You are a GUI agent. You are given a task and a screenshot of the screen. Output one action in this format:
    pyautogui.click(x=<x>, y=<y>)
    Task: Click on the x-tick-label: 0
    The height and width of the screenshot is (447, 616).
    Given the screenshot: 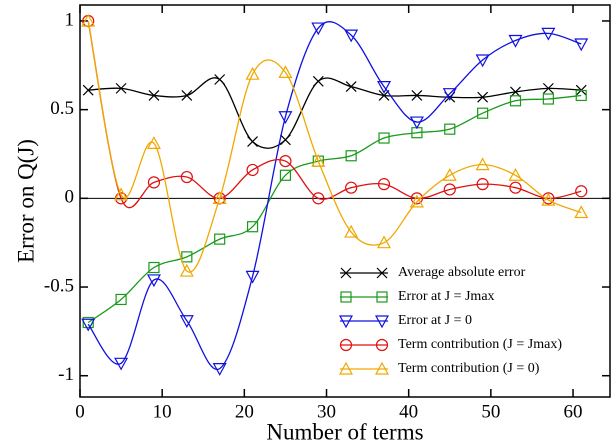 What is the action you would take?
    pyautogui.click(x=80, y=411)
    